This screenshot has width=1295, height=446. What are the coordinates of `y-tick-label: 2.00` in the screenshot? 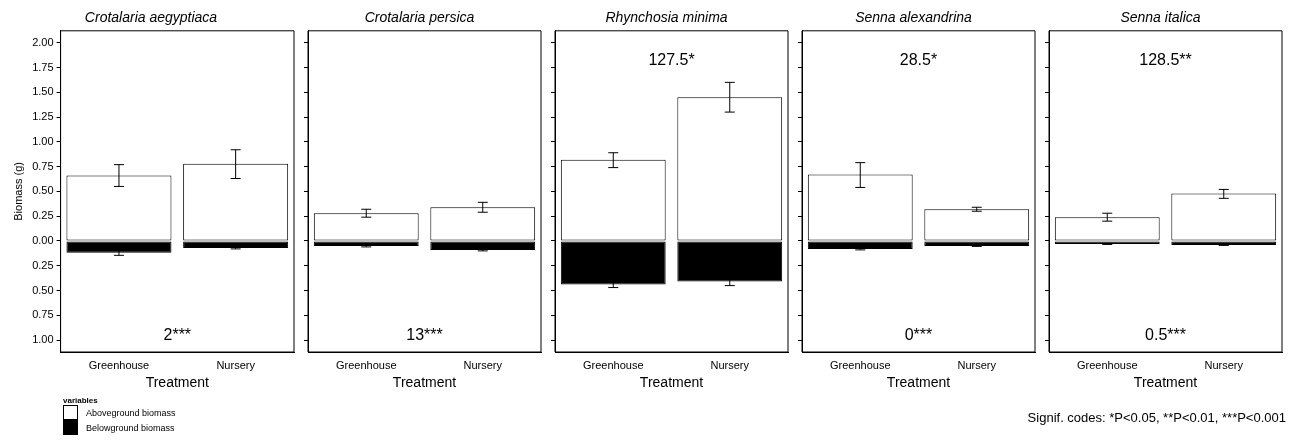 It's located at (43, 41).